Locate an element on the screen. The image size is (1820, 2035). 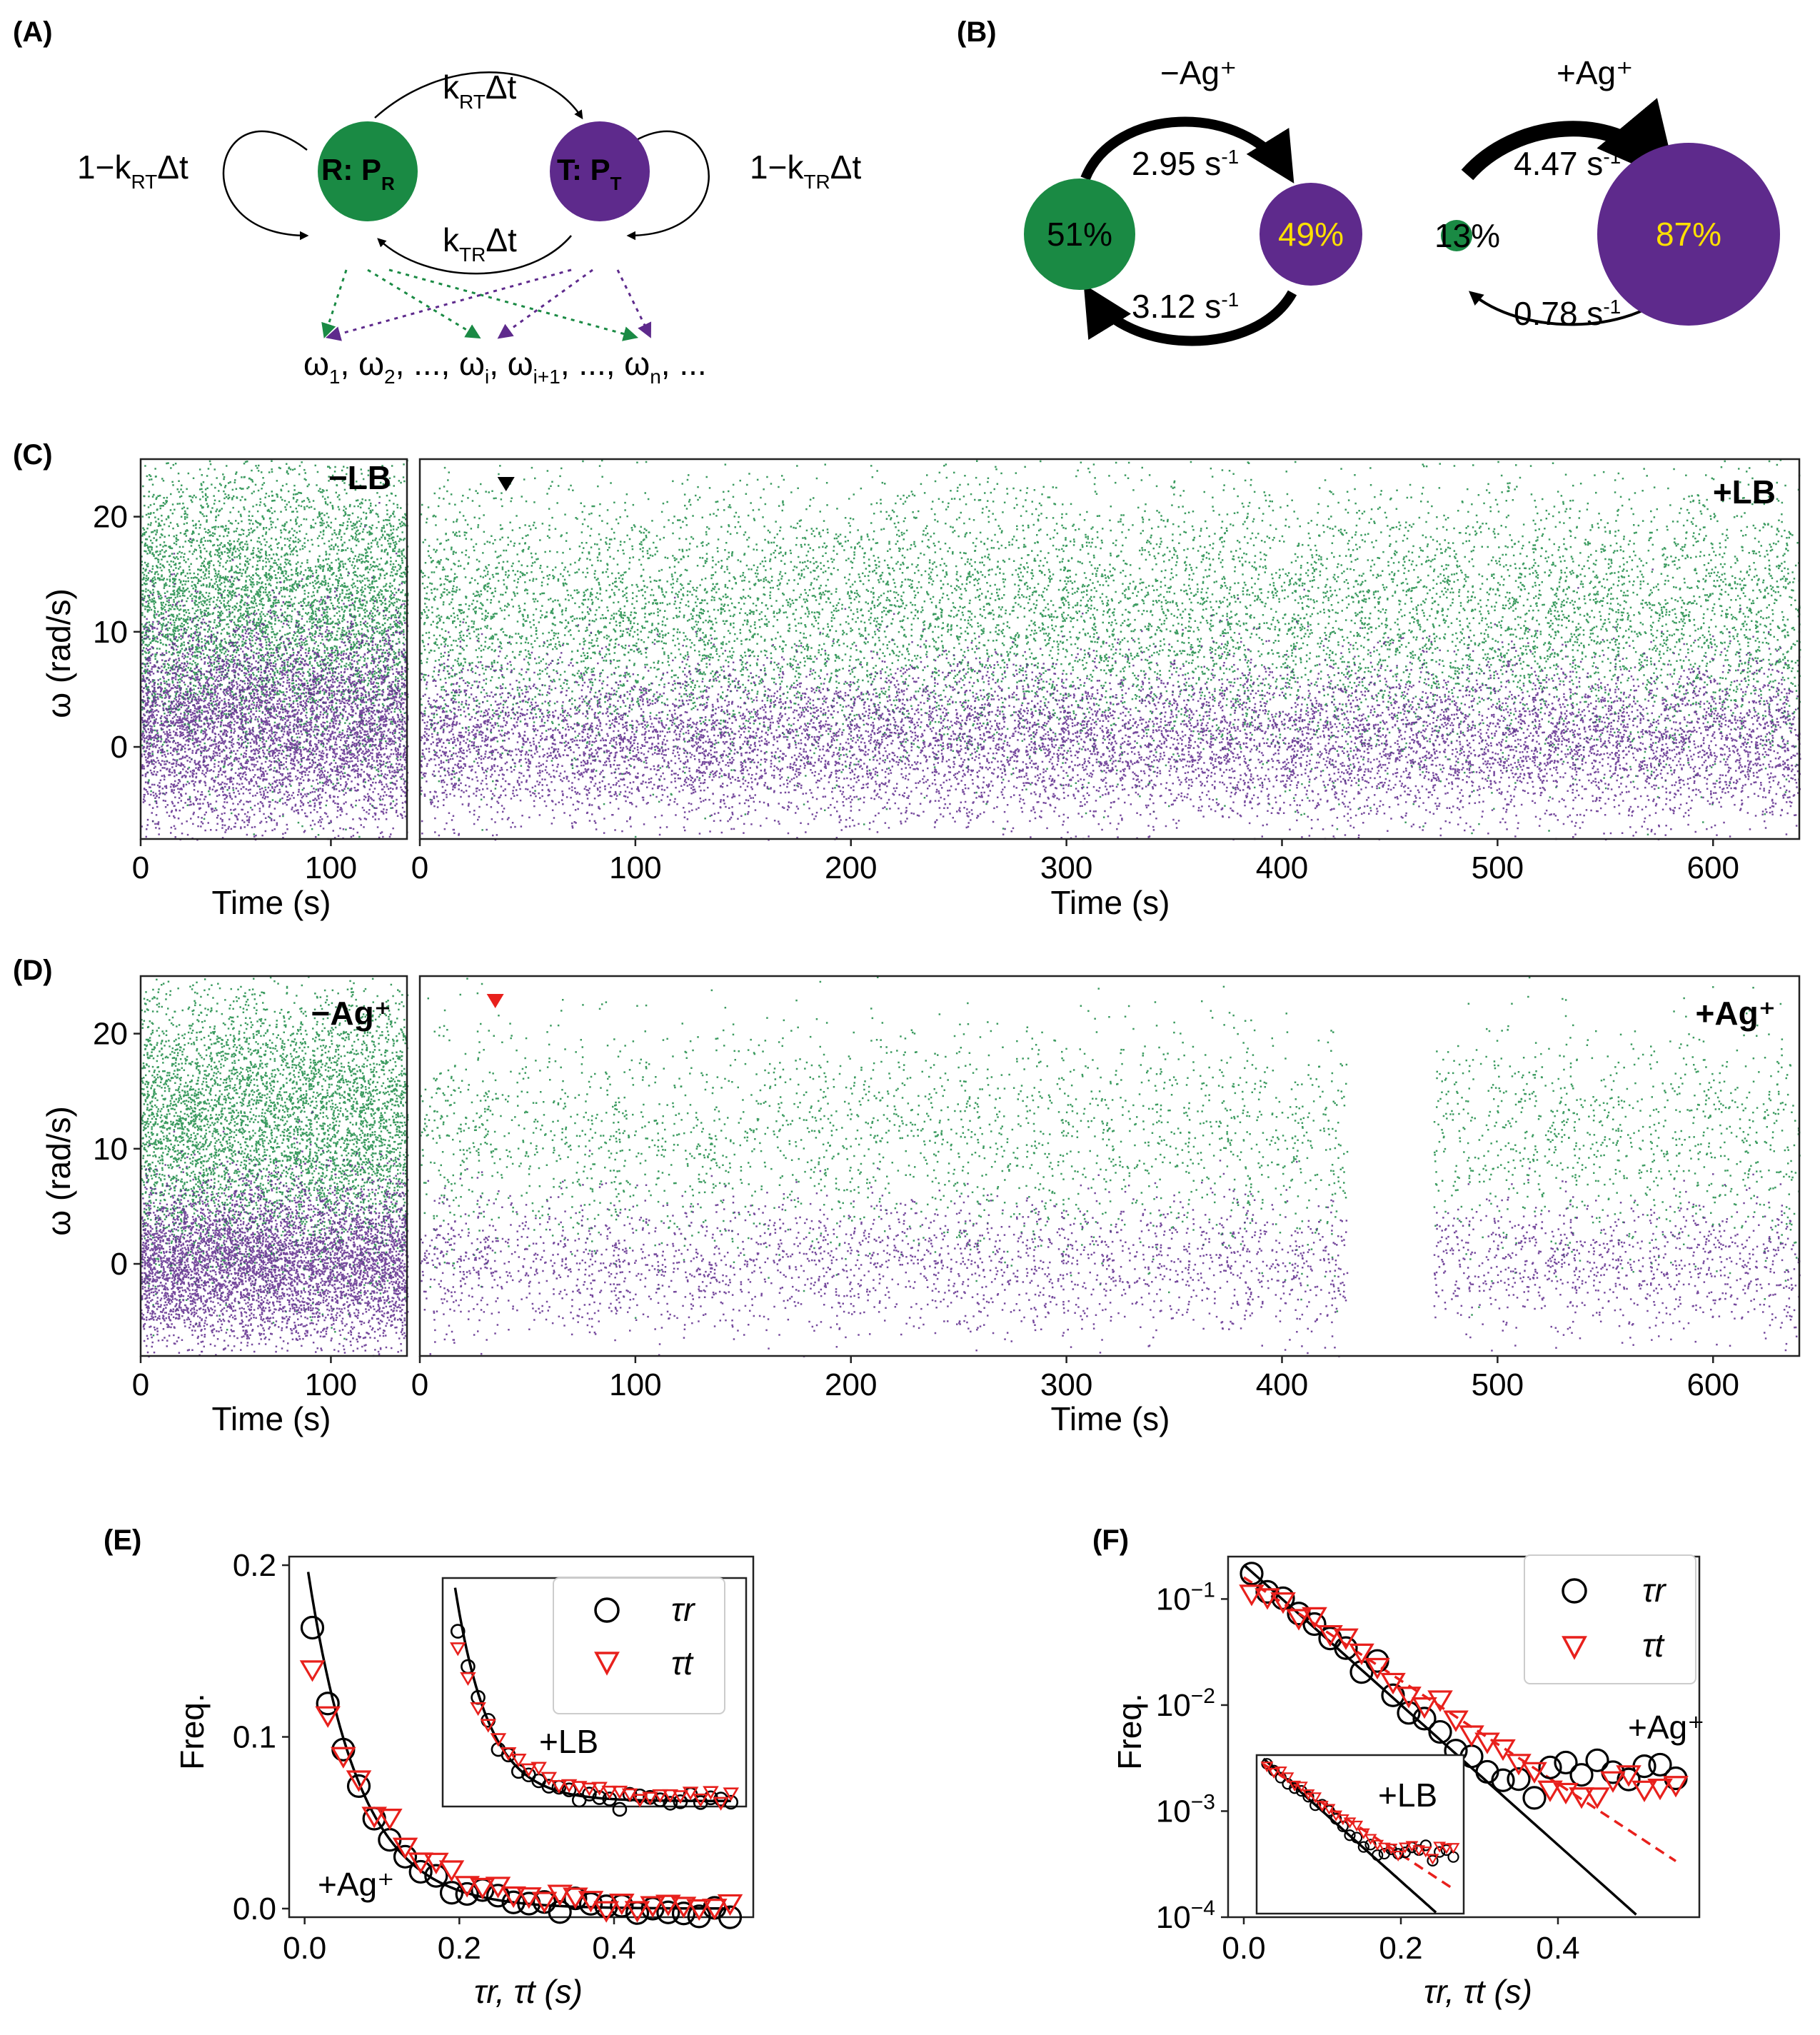
self-rate-left-sub: RT is located at coordinates (144, 182).